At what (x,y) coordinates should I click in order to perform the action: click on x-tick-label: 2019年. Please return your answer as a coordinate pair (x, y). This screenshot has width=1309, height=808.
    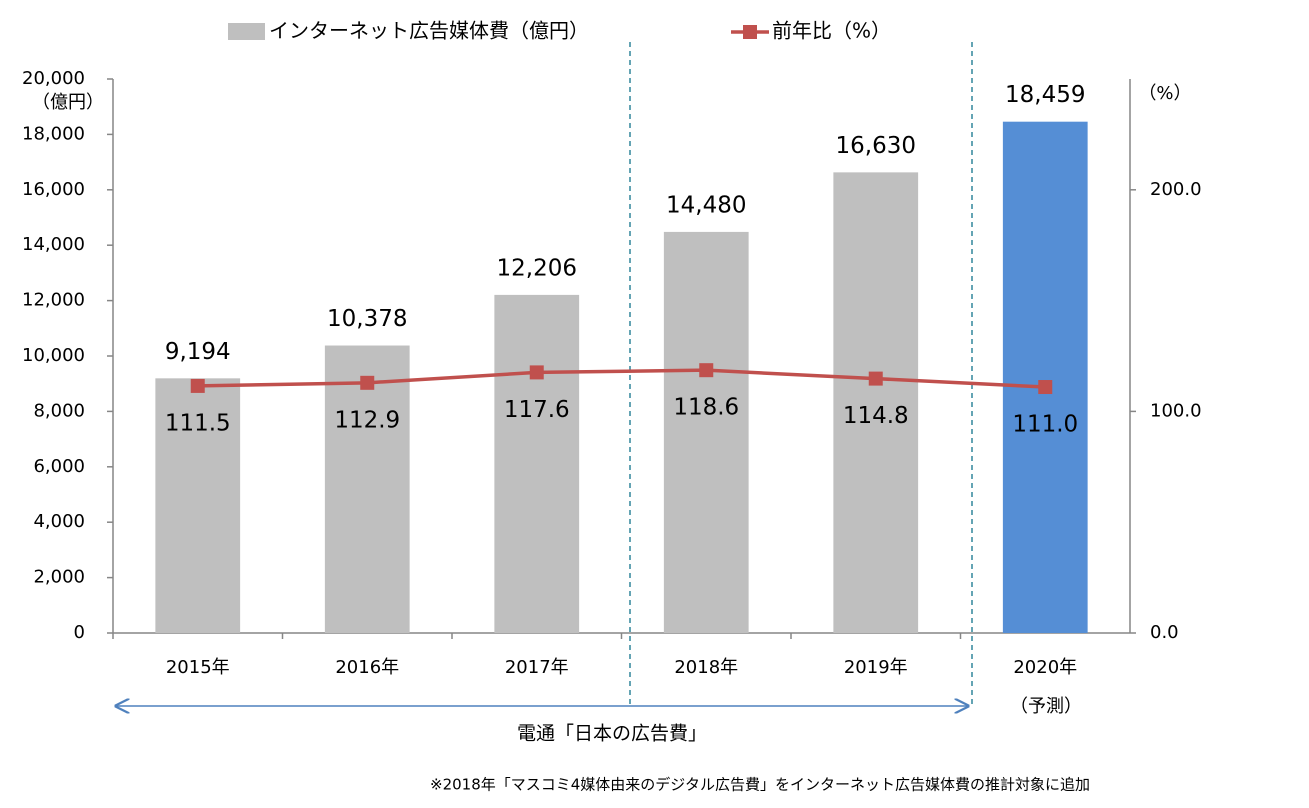
    Looking at the image, I should click on (876, 667).